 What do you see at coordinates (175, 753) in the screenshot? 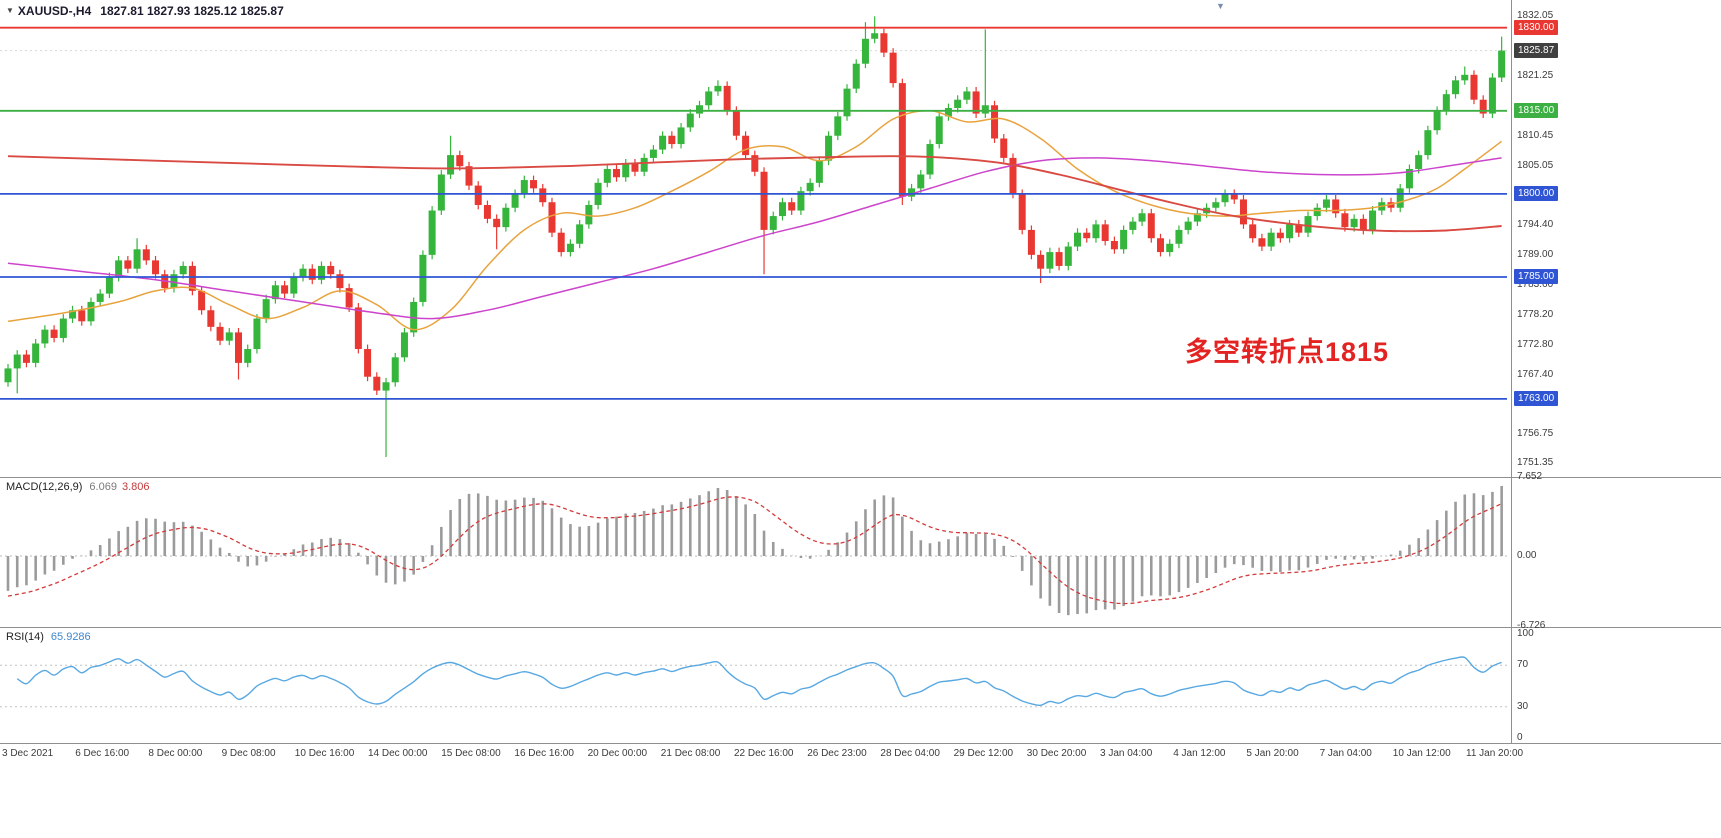
I see `time-tick-label: 8 Dec 00:00` at bounding box center [175, 753].